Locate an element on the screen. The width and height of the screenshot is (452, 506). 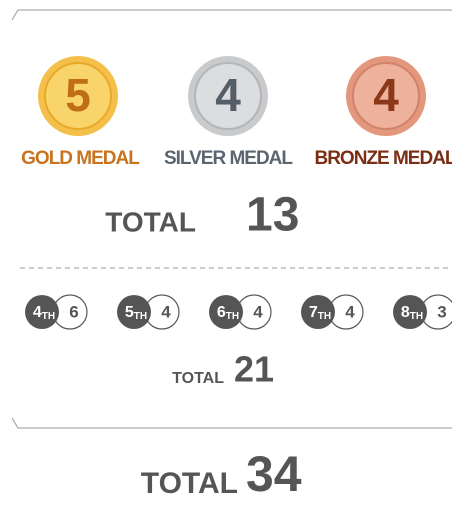
medal-count: 5 is located at coordinates (78, 95).